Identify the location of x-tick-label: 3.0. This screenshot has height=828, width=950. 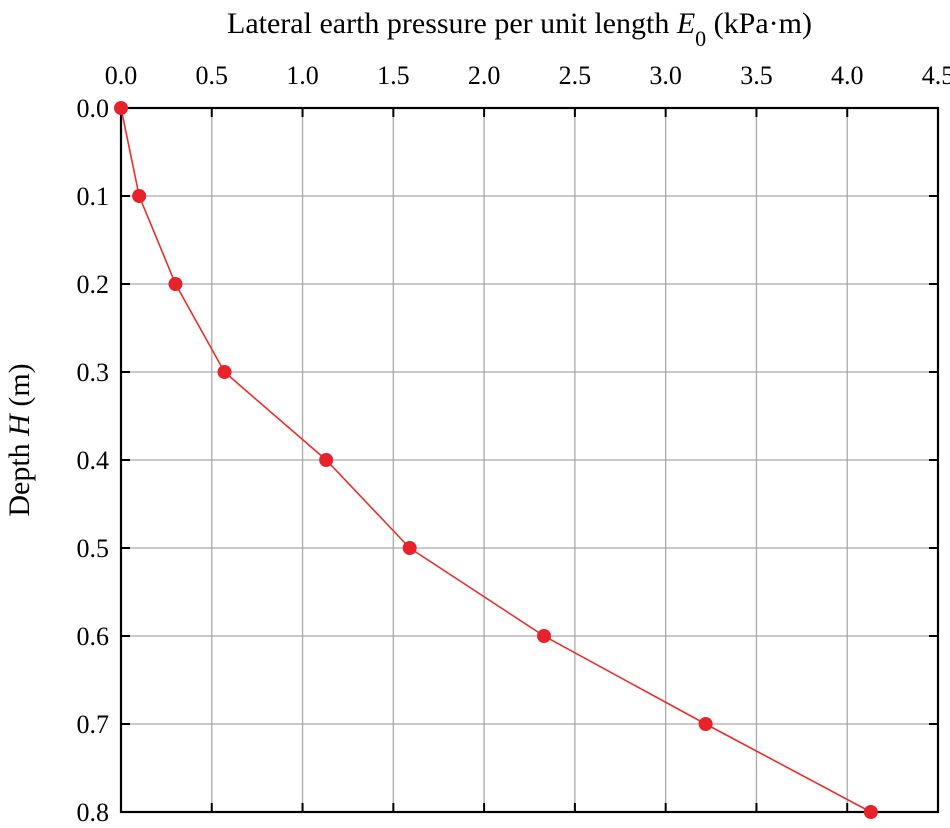
(665, 75).